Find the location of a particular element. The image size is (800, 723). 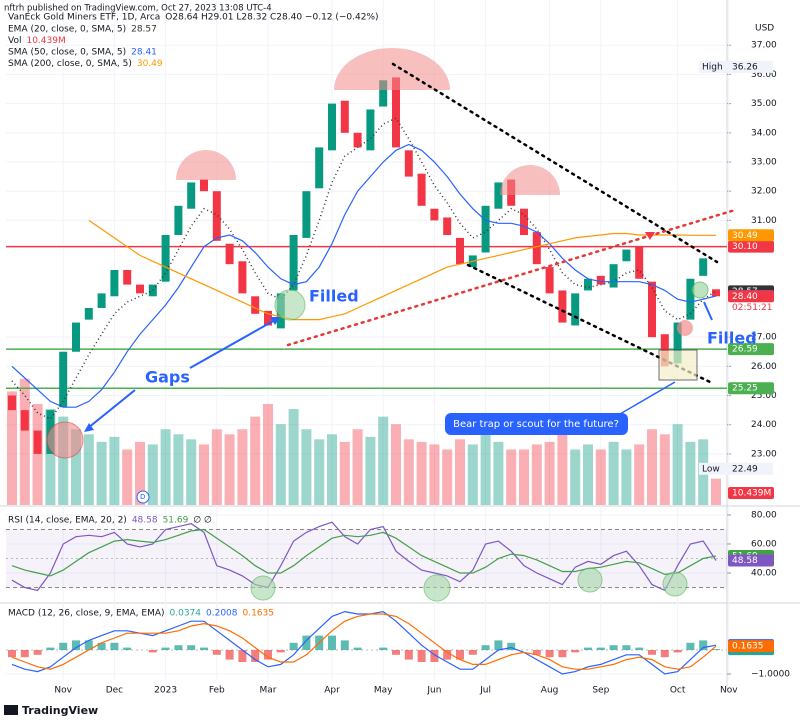

x-tick-label: Dec is located at coordinates (114, 691).